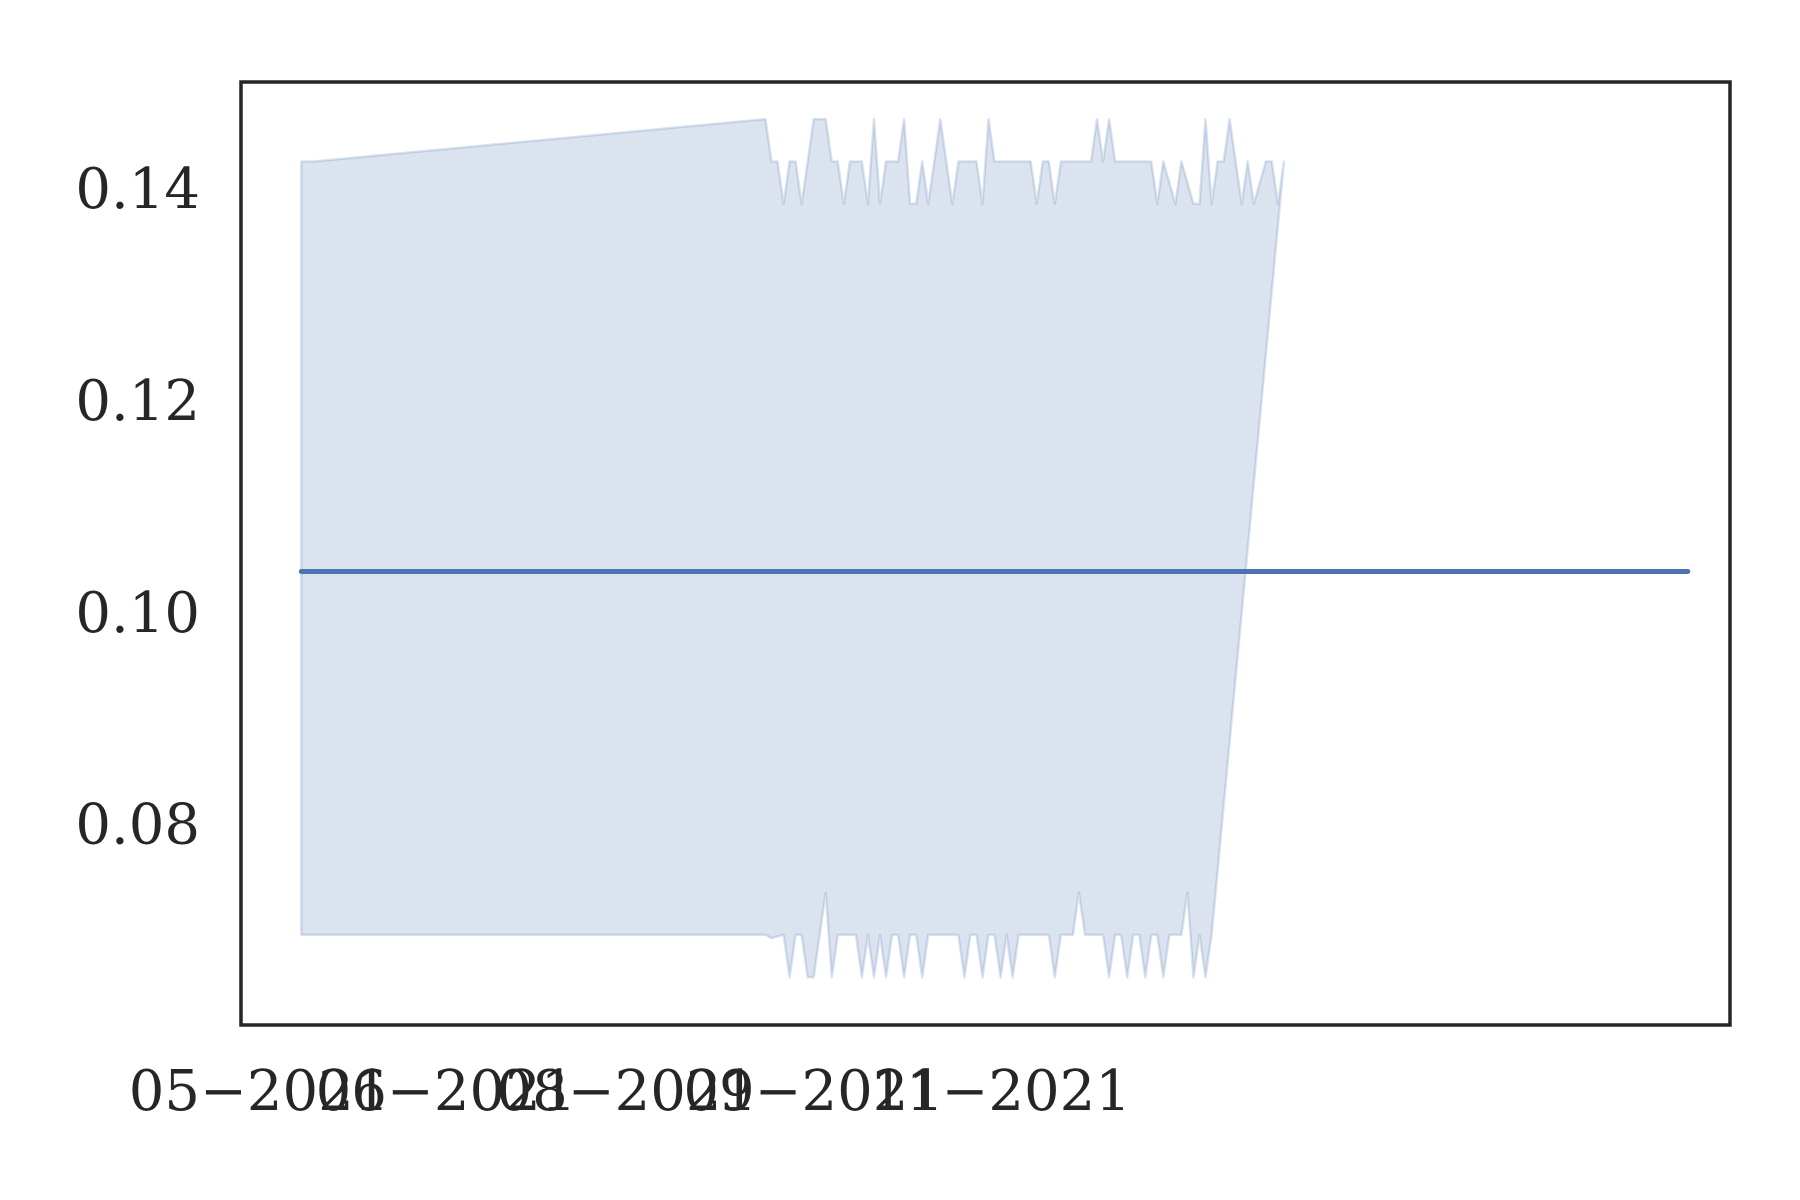 The width and height of the screenshot is (1800, 1200). Describe the element at coordinates (446, 1091) in the screenshot. I see `x-tick-label: 06−2021` at that location.